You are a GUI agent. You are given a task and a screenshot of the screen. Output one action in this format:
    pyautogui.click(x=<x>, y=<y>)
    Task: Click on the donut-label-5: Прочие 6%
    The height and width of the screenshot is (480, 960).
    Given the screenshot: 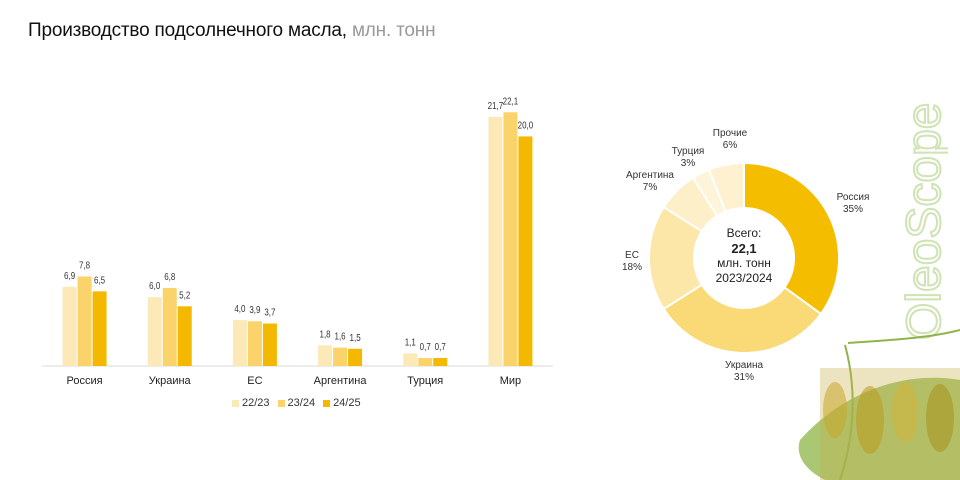 What is the action you would take?
    pyautogui.click(x=730, y=140)
    